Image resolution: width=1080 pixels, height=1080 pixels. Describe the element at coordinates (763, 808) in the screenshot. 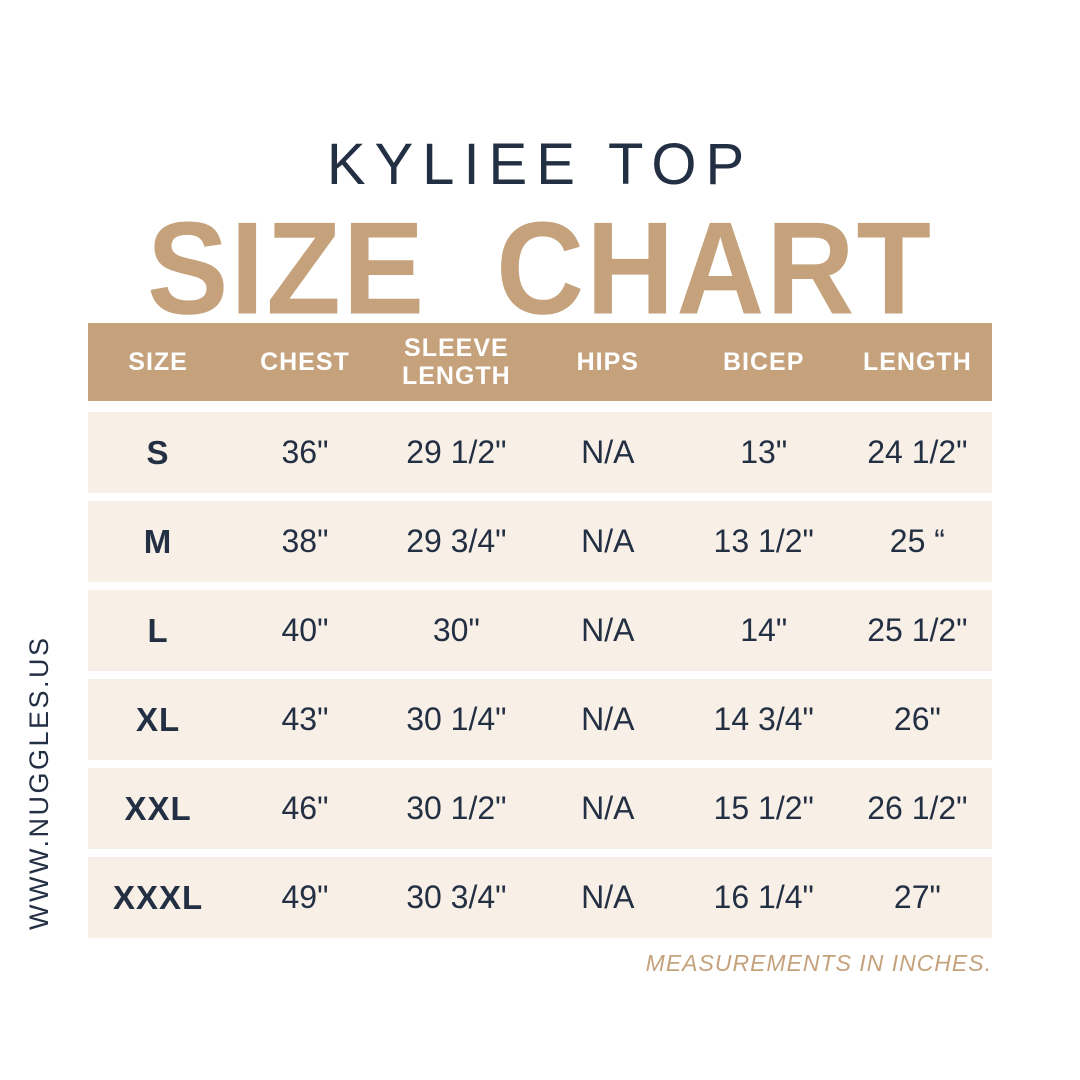

I see `bicep-value: 15 1/2"` at that location.